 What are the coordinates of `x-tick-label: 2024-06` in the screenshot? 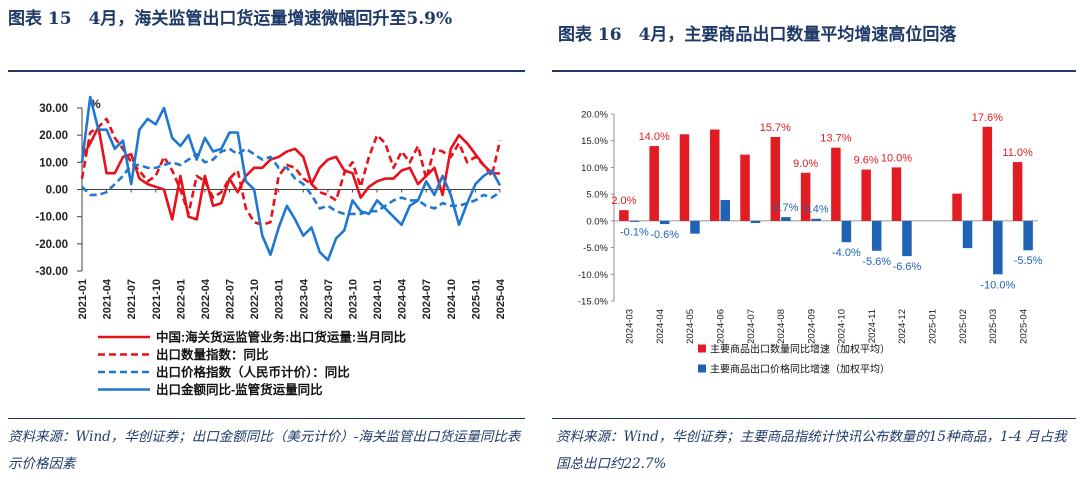 It's located at (721, 326).